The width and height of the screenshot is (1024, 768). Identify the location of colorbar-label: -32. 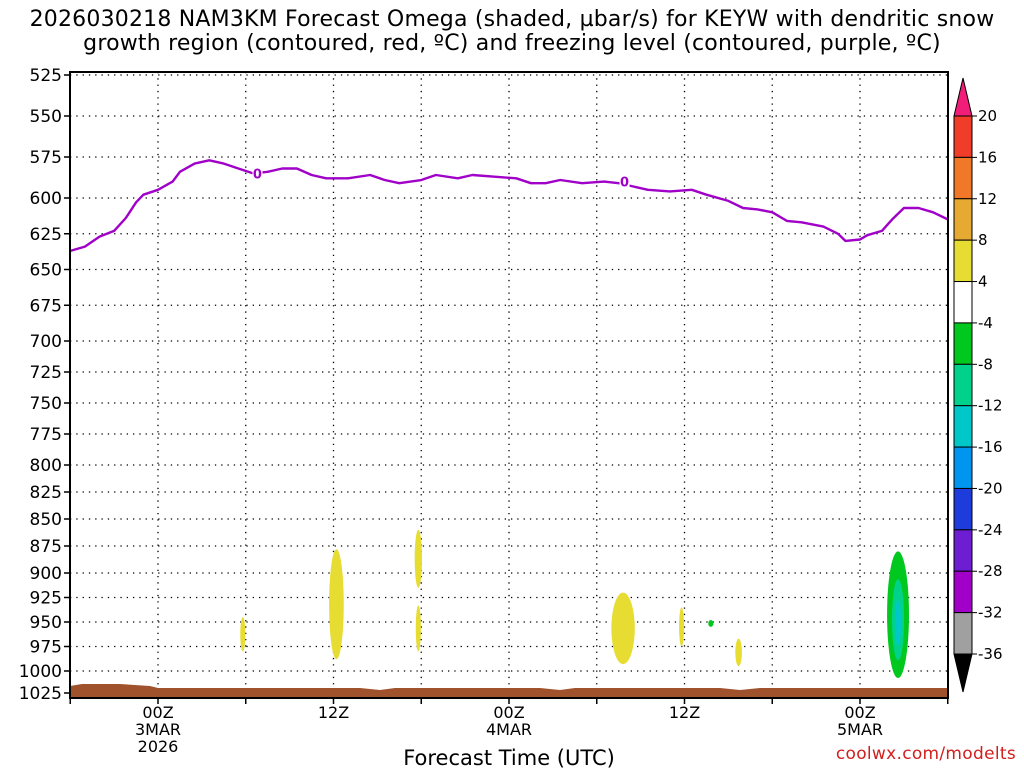
(990, 613).